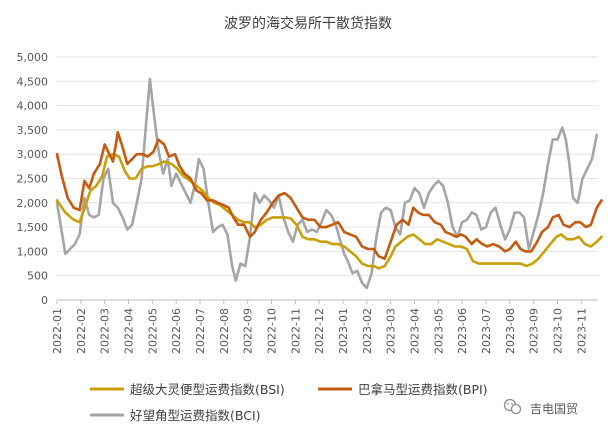 The width and height of the screenshot is (616, 438). I want to click on x-tick-label: 2022-12, so click(319, 331).